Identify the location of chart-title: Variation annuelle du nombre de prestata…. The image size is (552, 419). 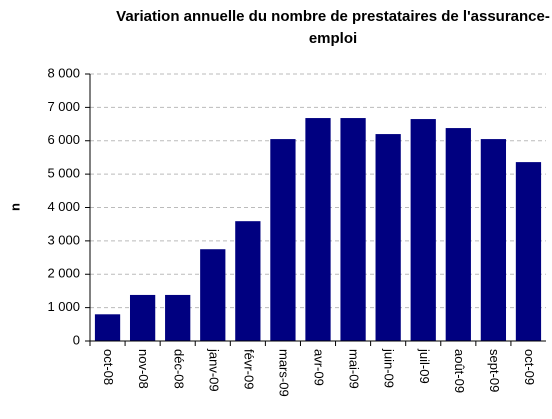
(333, 27).